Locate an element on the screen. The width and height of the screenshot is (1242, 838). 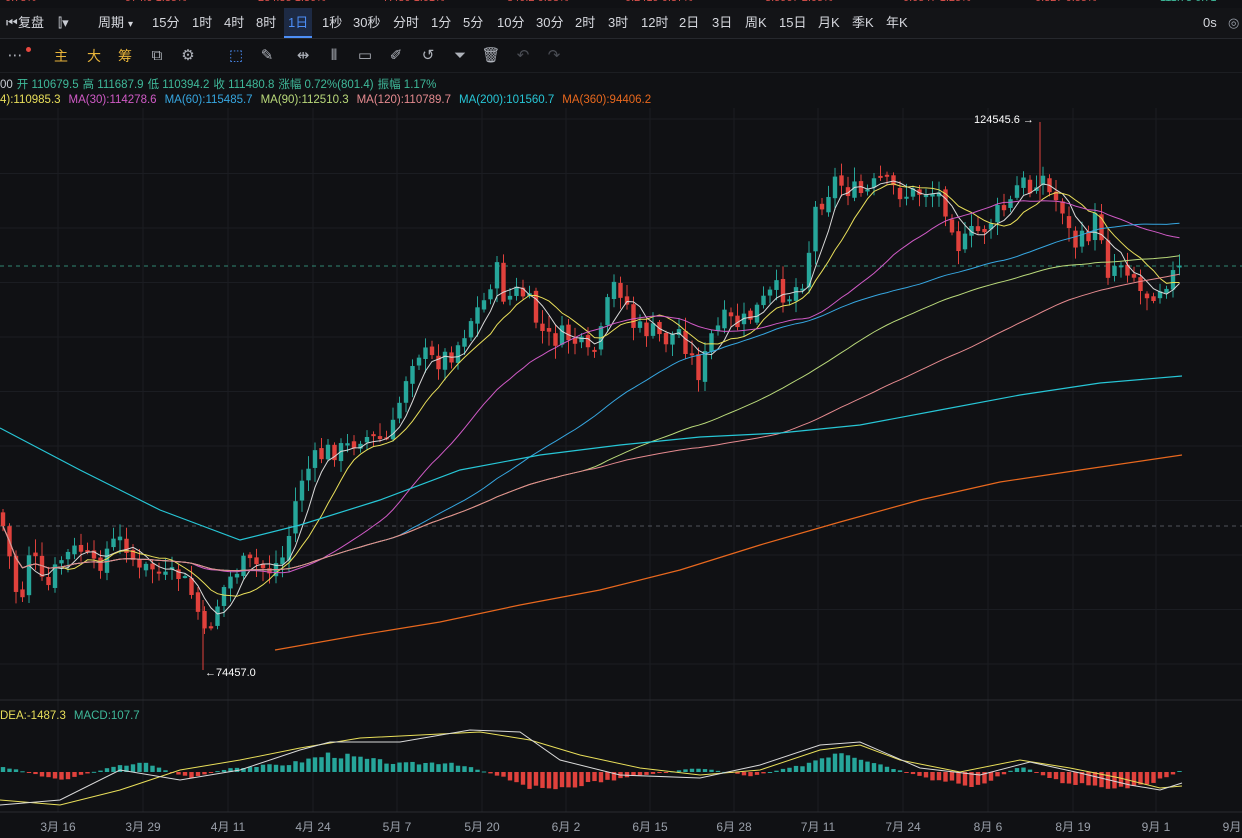
interval-3: 8时 is located at coordinates (266, 22).